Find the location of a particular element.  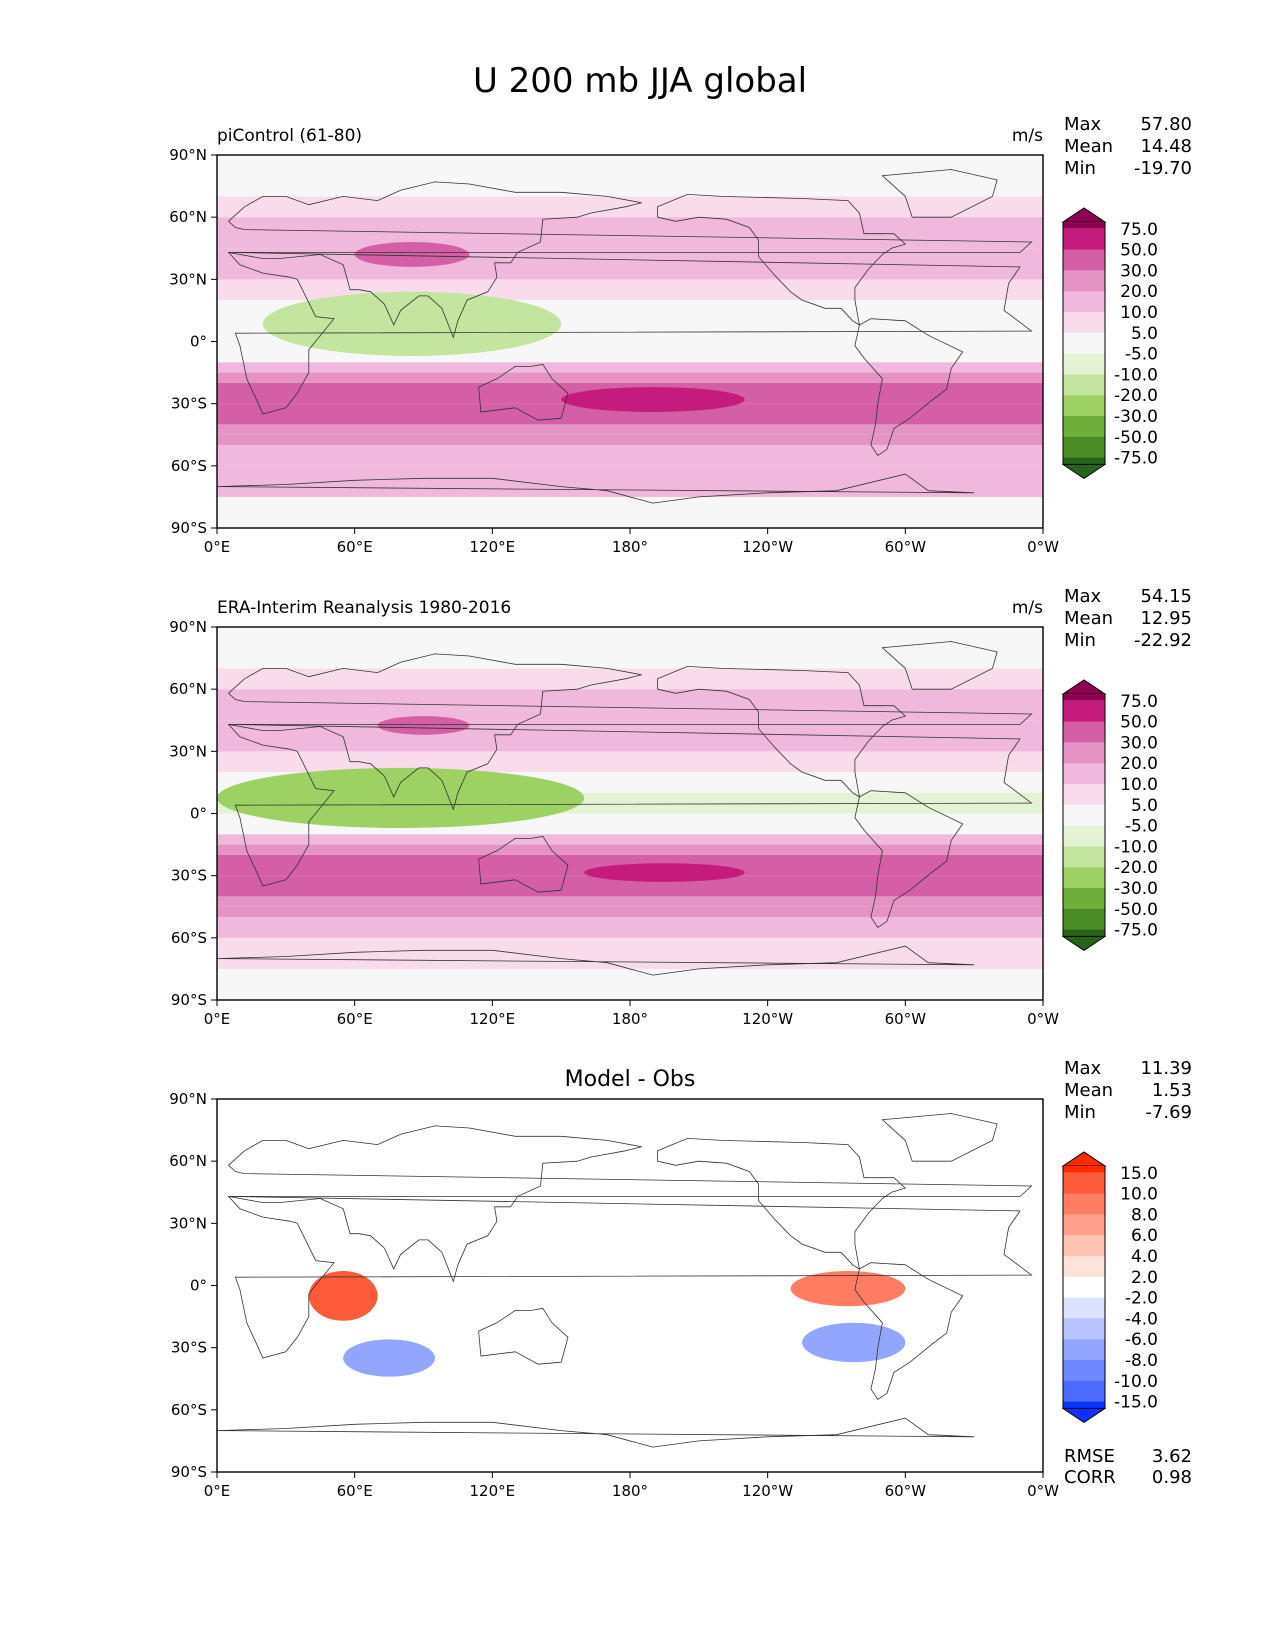

stat-label: Max is located at coordinates (1083, 1068).